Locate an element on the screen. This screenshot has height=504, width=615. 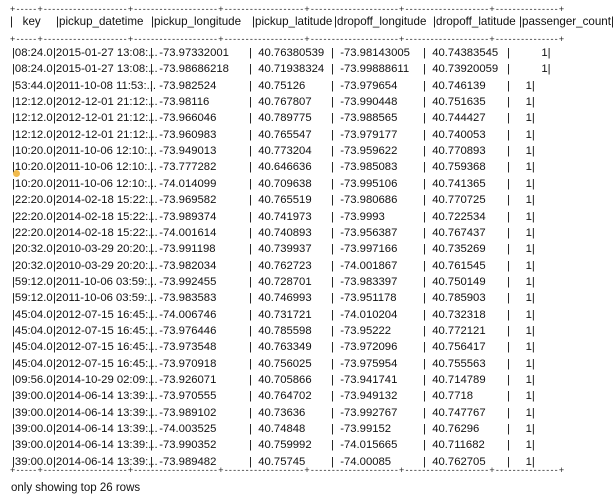
table-cell-pickup-latitude: | 40.75126 is located at coordinates (277, 85).